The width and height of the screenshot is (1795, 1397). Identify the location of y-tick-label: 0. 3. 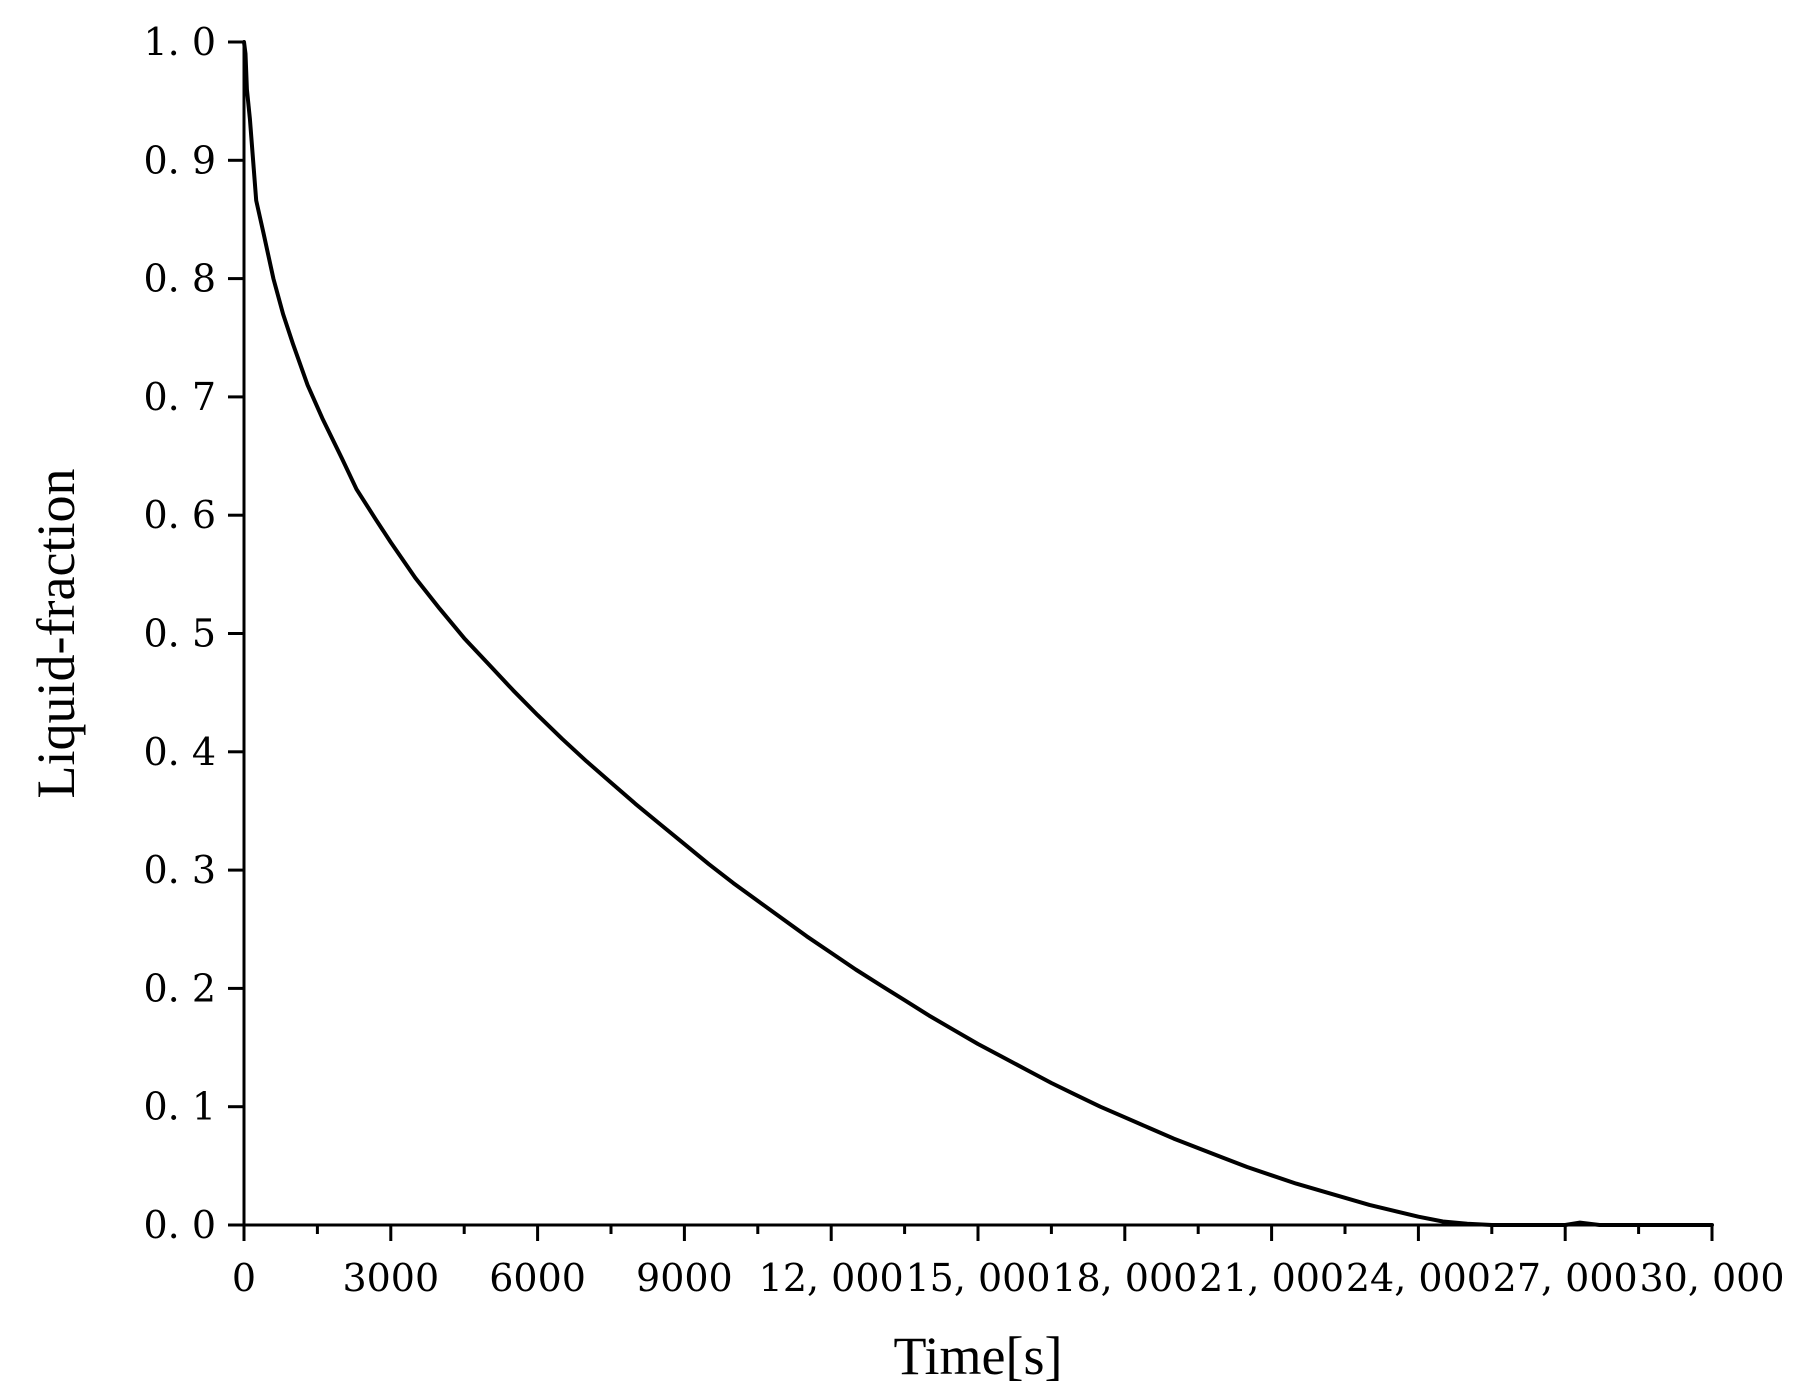
(179, 870).